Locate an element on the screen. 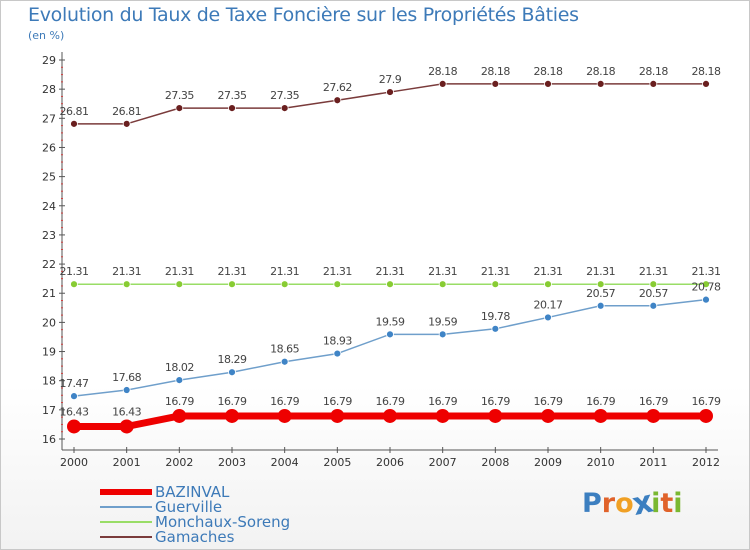 This screenshot has width=750, height=550. y-tick-label: 22 is located at coordinates (49, 264).